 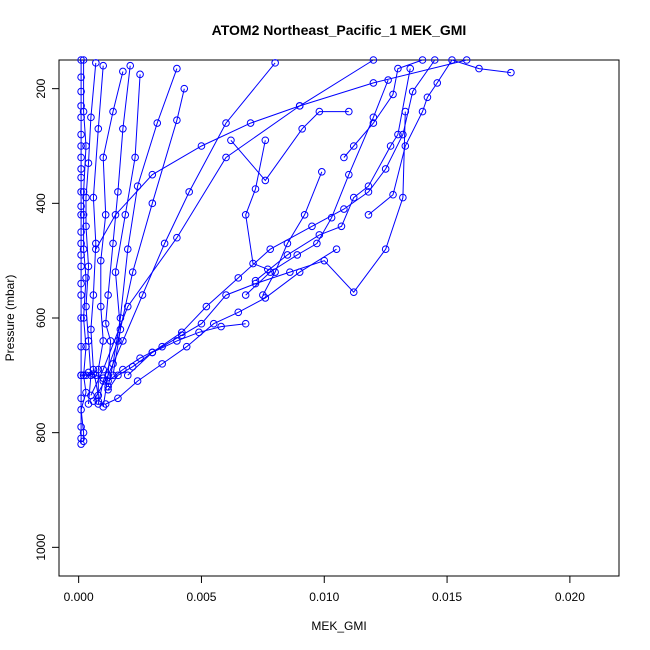 What do you see at coordinates (338, 626) in the screenshot?
I see `x-axis-label: MEK_GMI` at bounding box center [338, 626].